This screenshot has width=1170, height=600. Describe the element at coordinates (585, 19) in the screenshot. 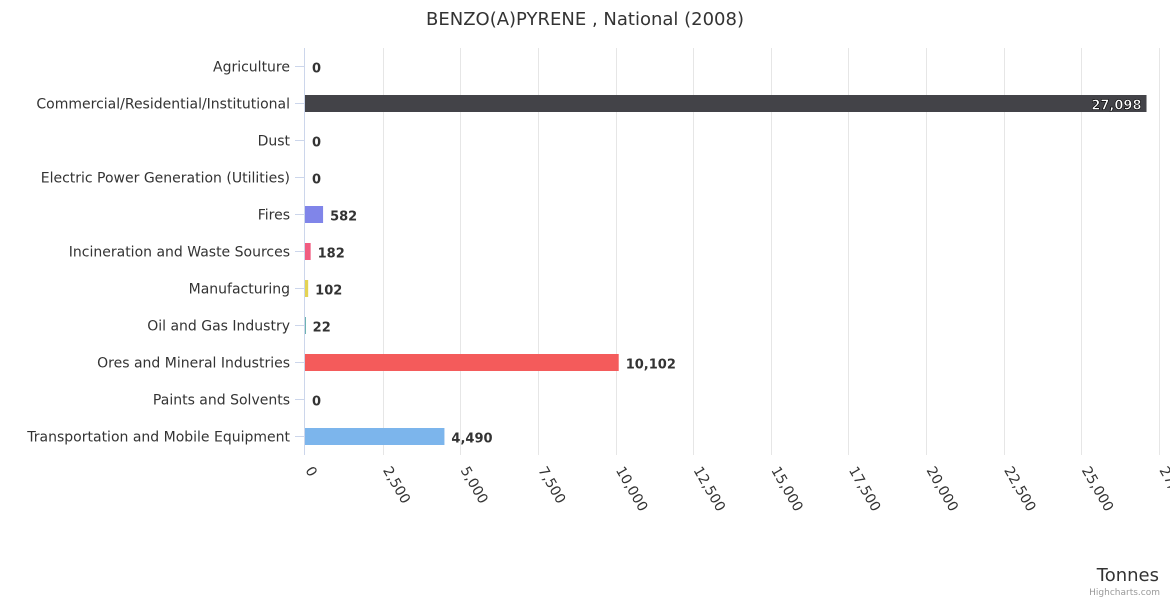

I see `chart-title: BENZO(A)PYRENE , National (2008)` at that location.